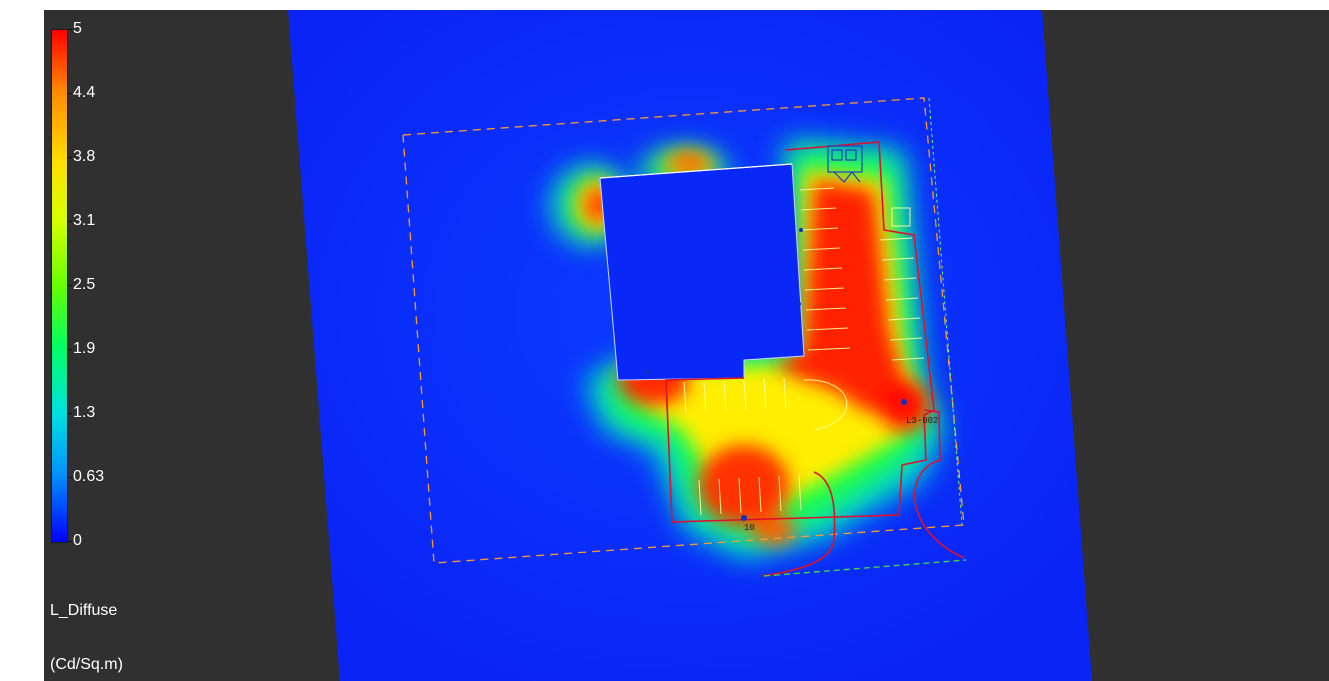  I want to click on legend-tick-label: 1.9, so click(84, 349).